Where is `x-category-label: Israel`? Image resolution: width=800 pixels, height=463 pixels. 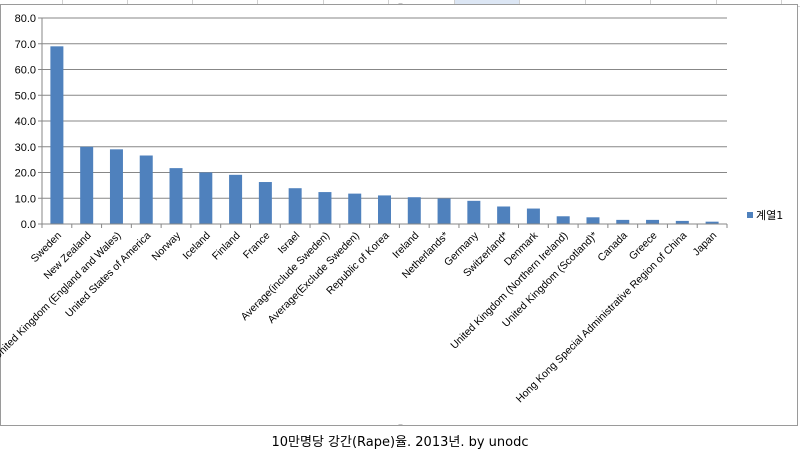
x-category-label: Israel is located at coordinates (289, 243).